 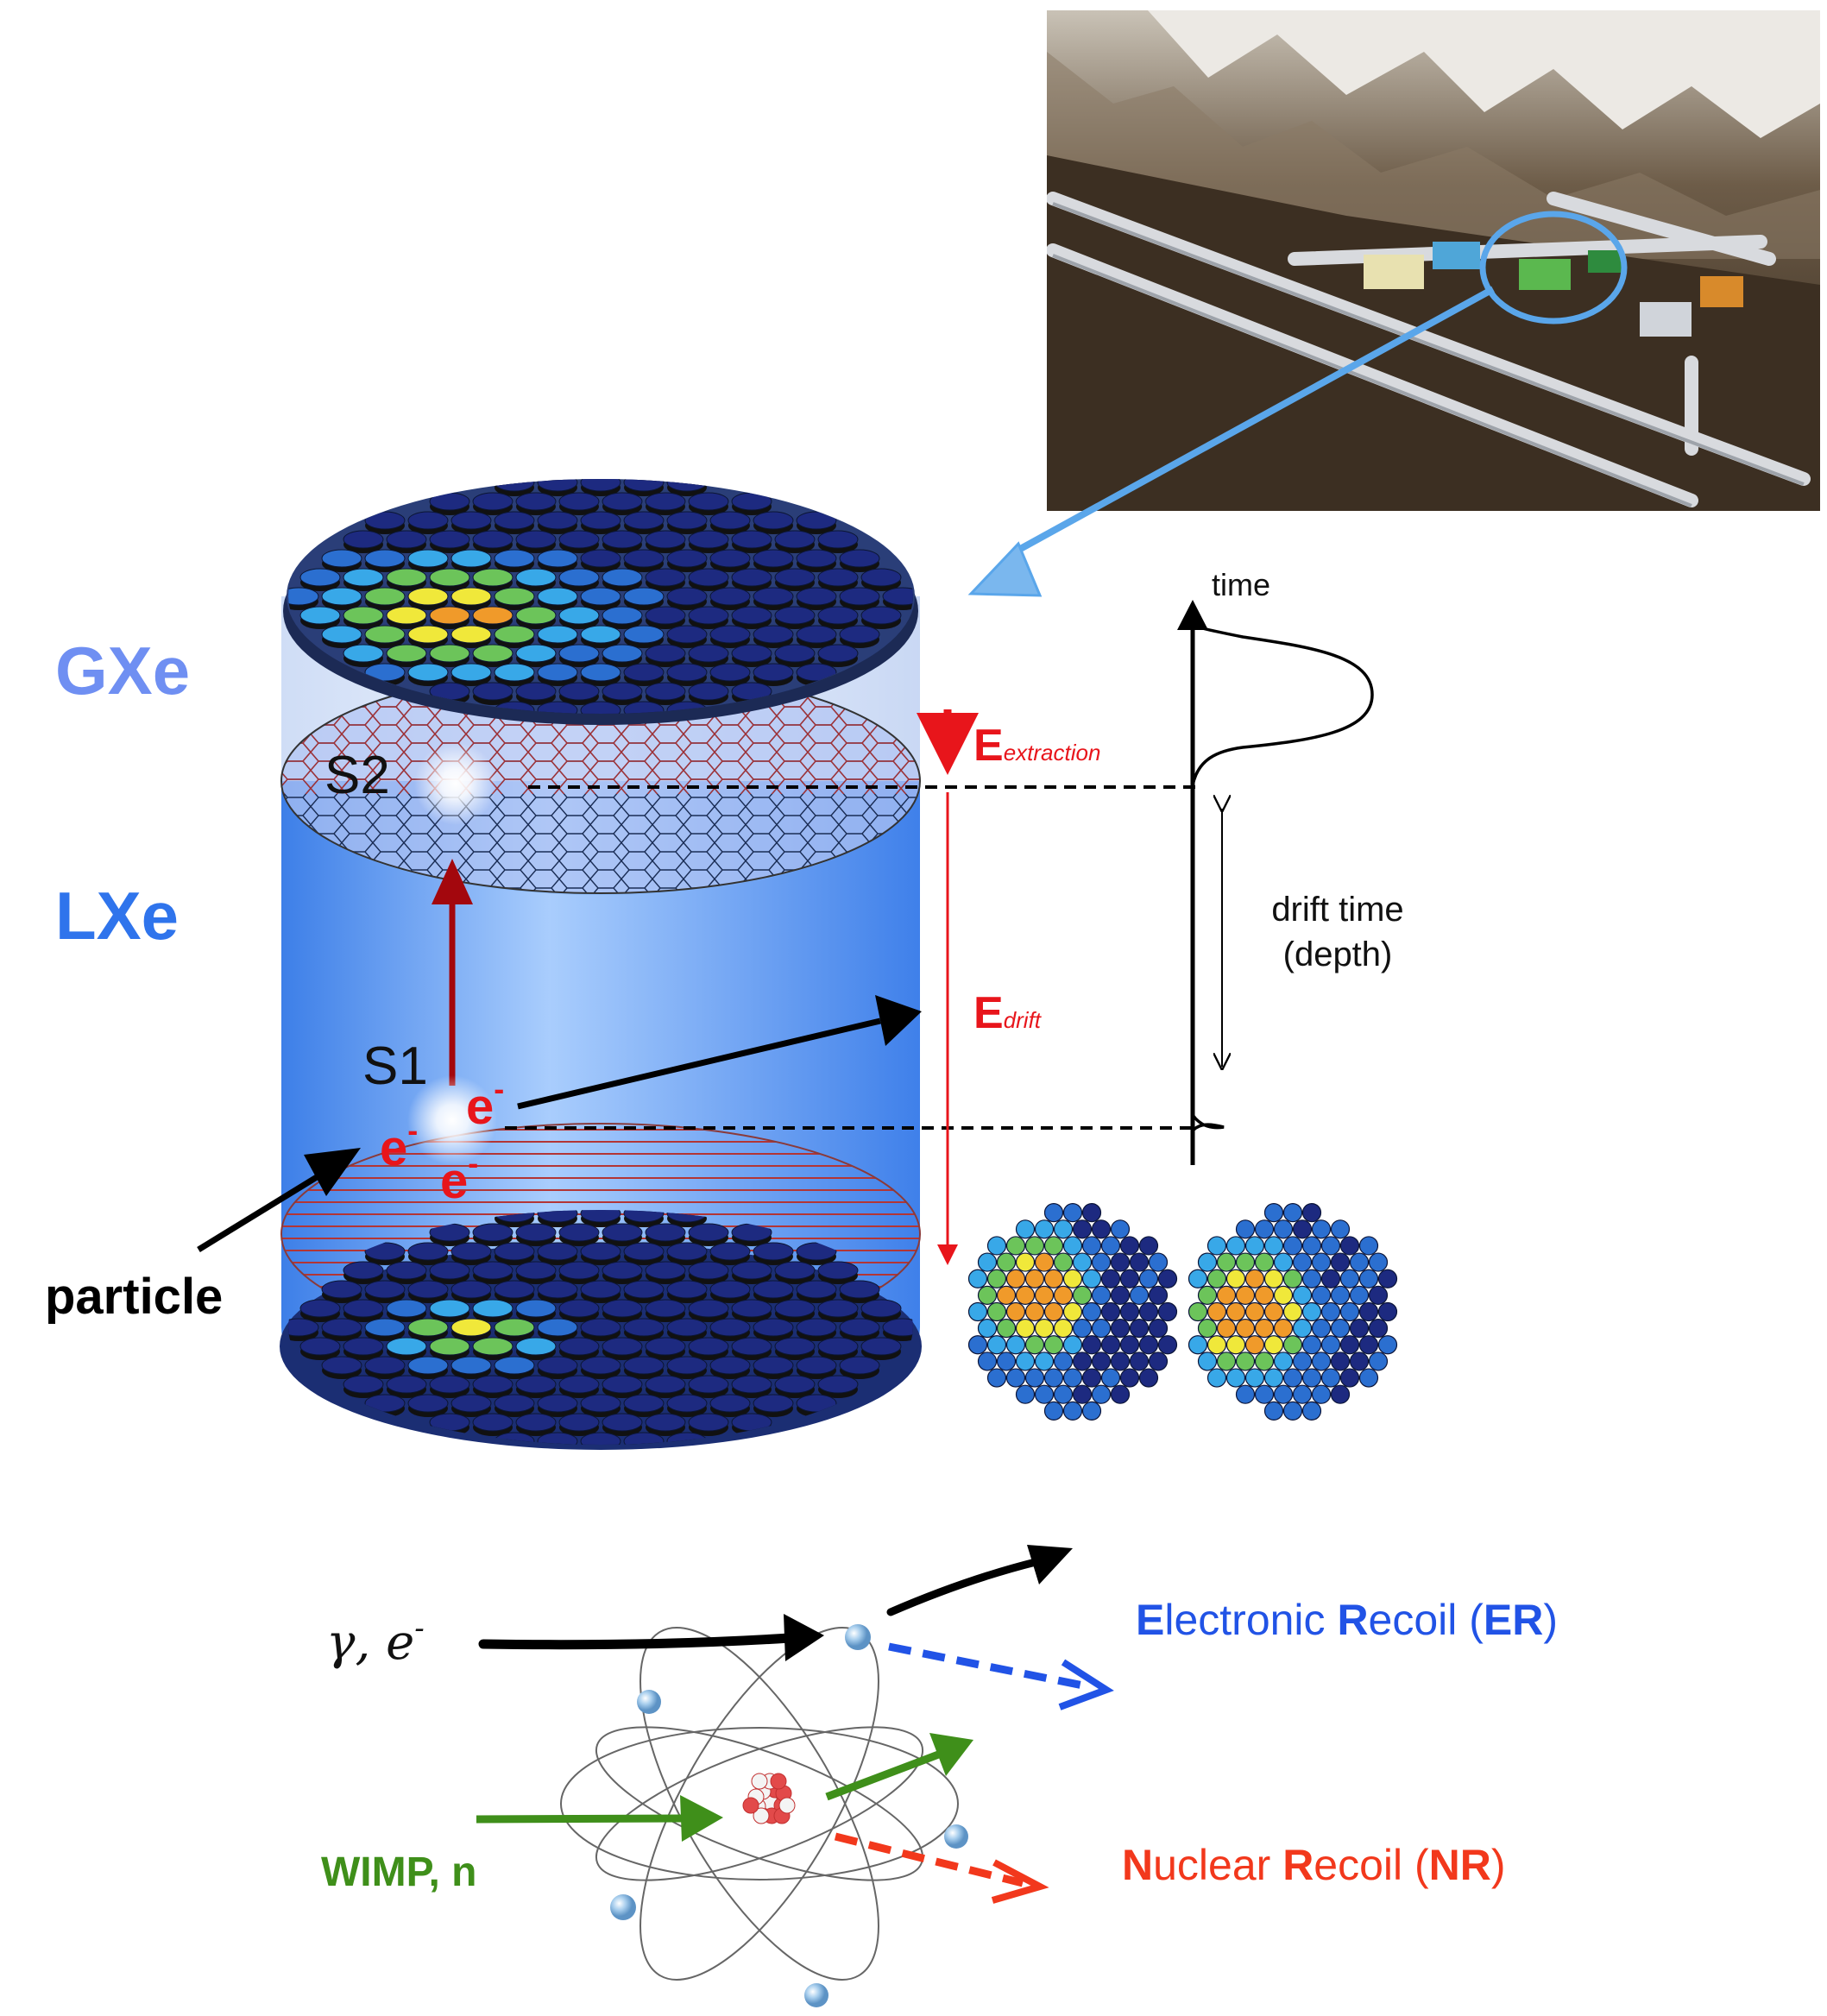 What do you see at coordinates (1314, 1865) in the screenshot?
I see `nr-label: Nuclear Recoil (NR)` at bounding box center [1314, 1865].